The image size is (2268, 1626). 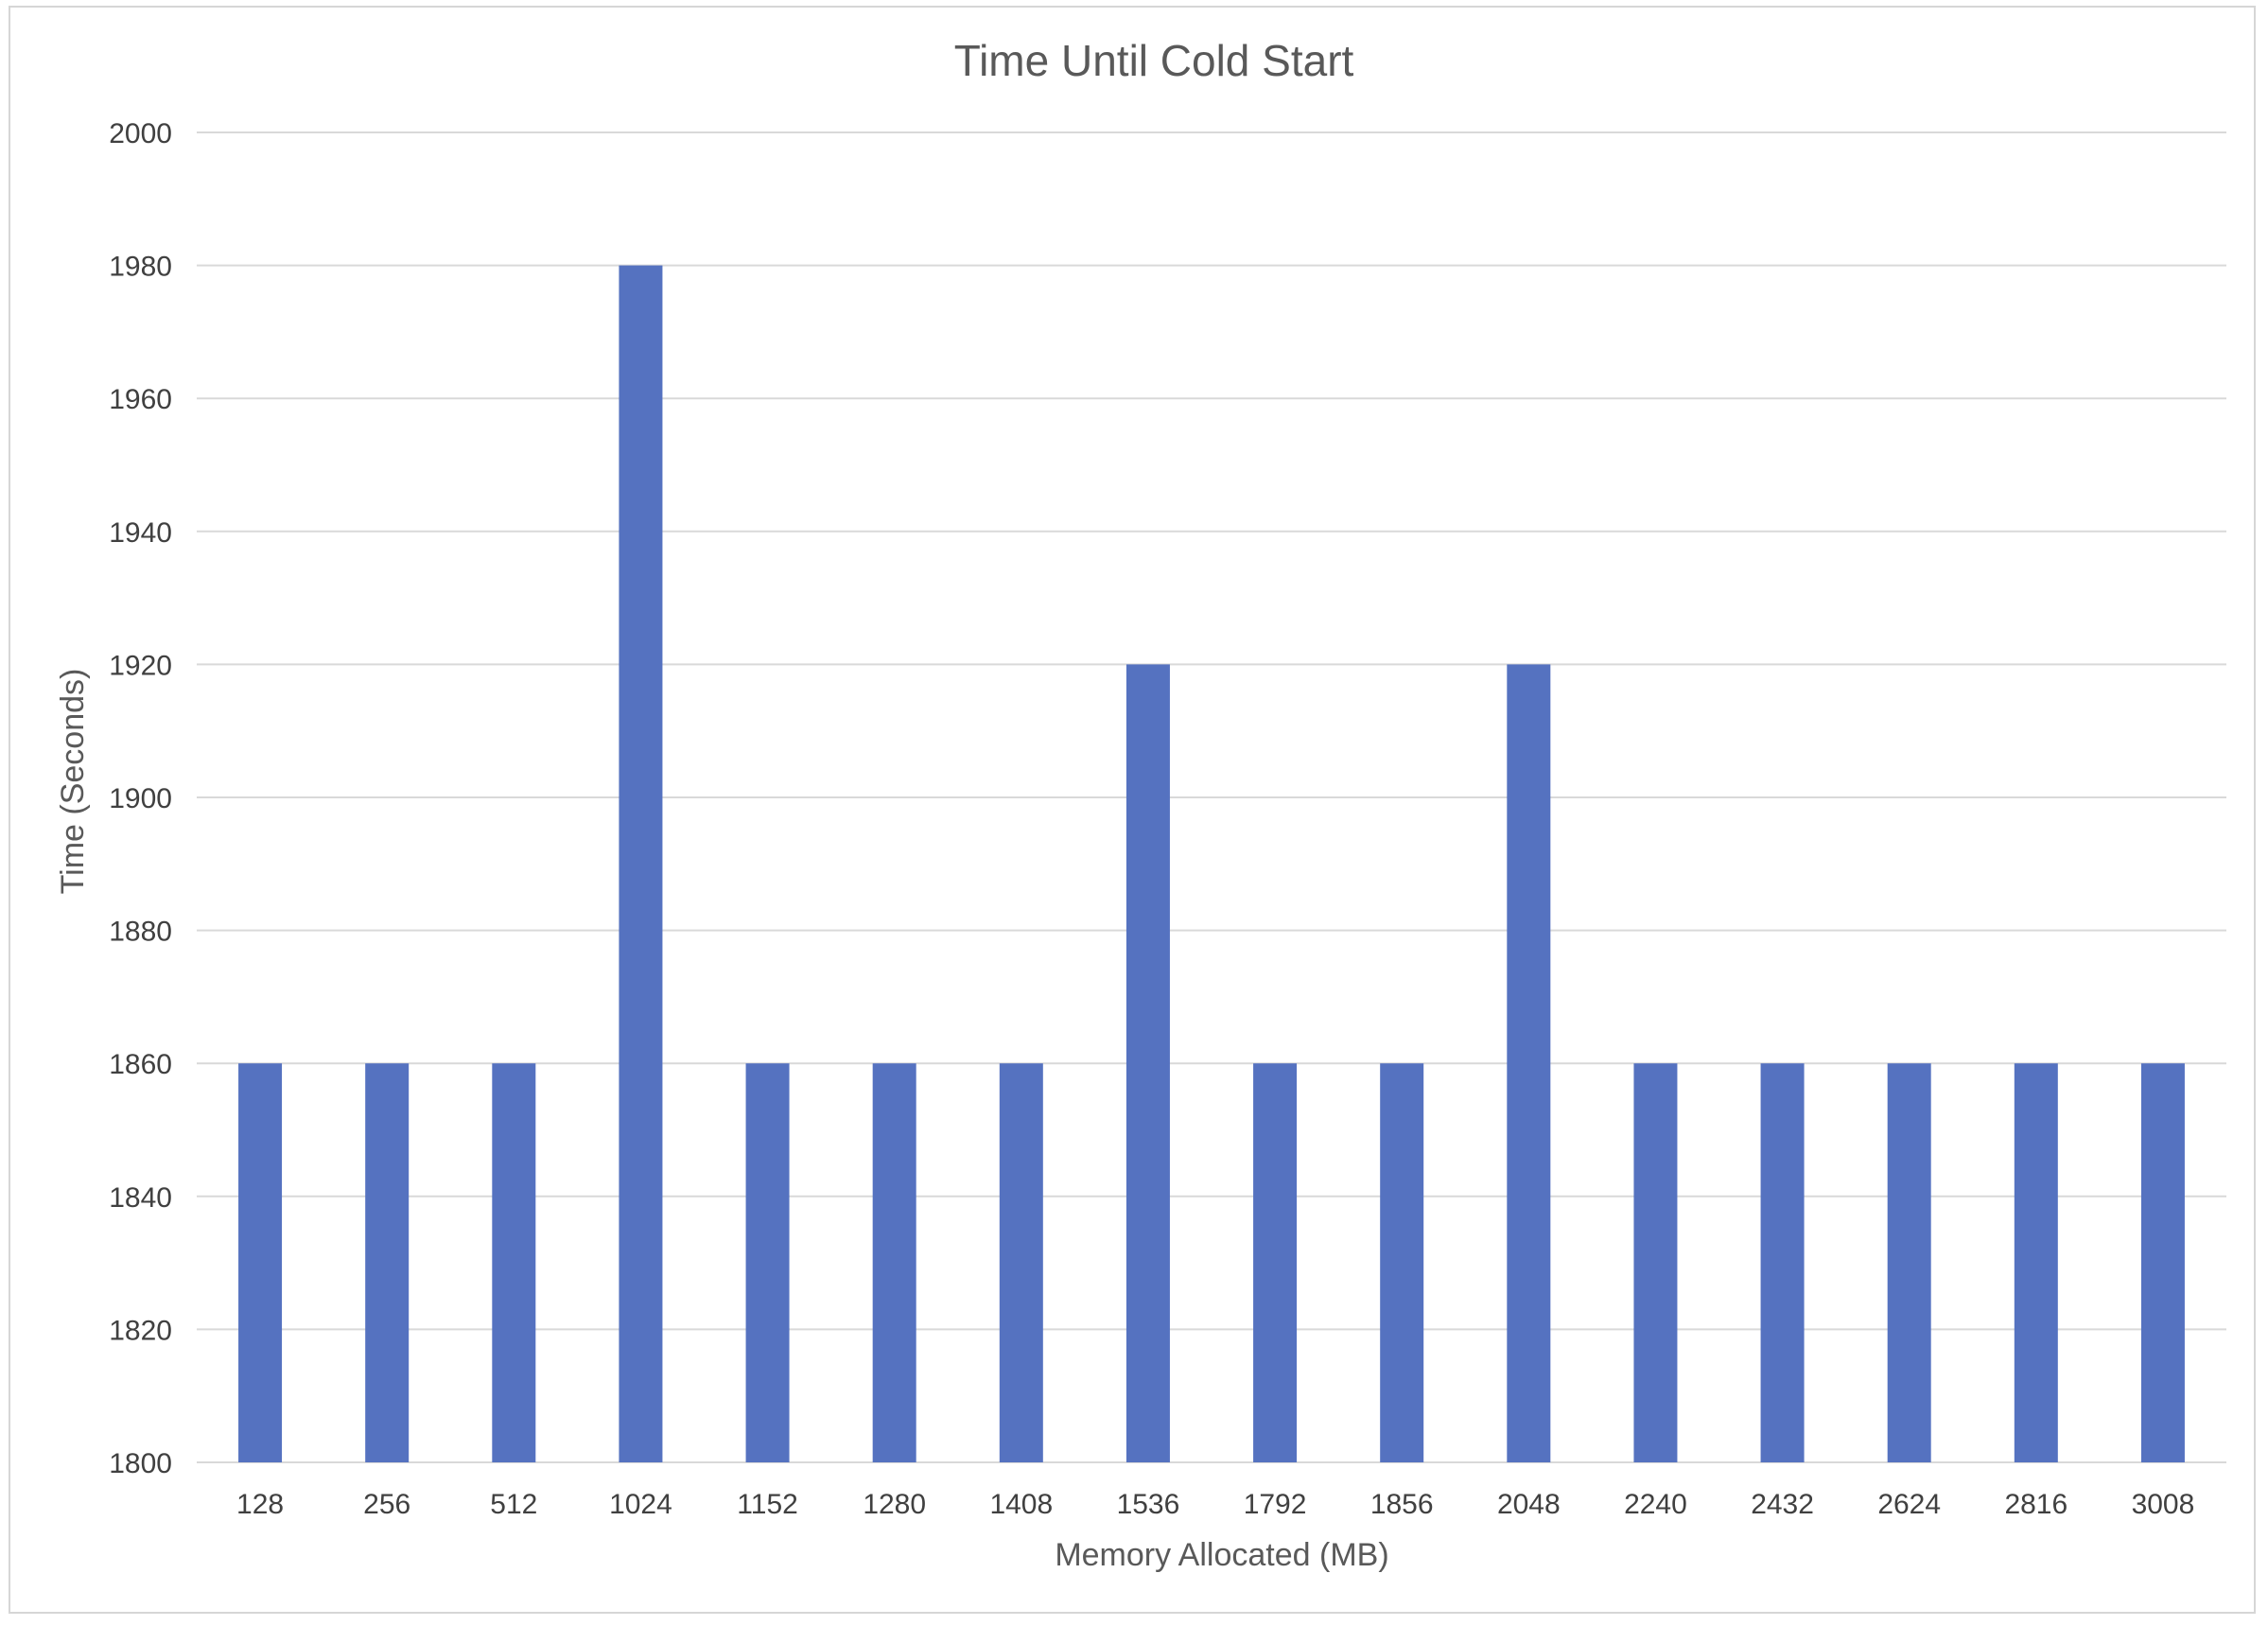 What do you see at coordinates (1782, 1504) in the screenshot?
I see `x-tick-label: 2432` at bounding box center [1782, 1504].